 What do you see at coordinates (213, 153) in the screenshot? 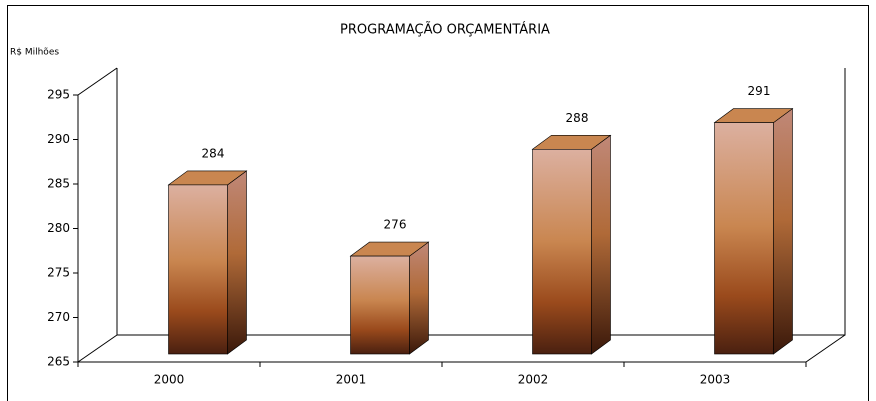
I see `value-label: 284` at bounding box center [213, 153].